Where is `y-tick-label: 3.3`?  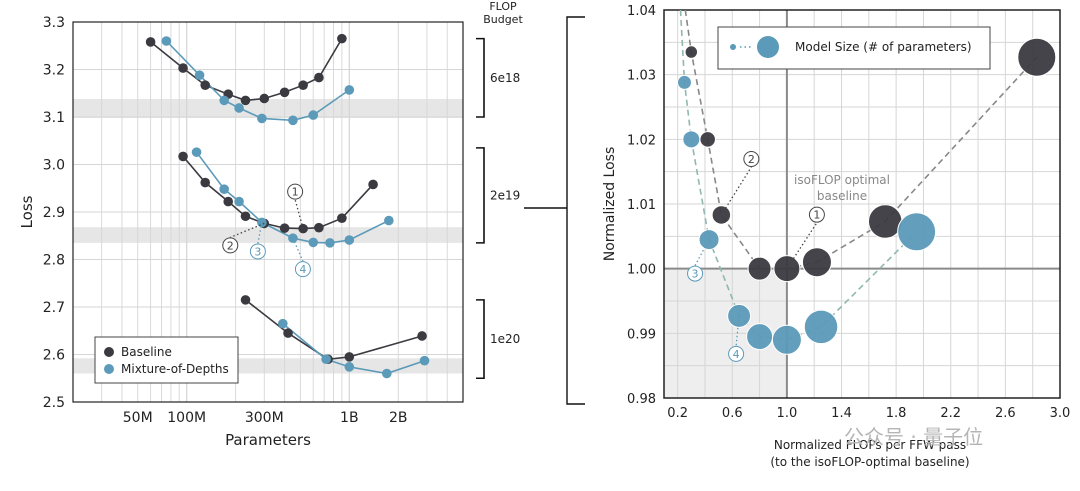
y-tick-label: 3.3 is located at coordinates (54, 23).